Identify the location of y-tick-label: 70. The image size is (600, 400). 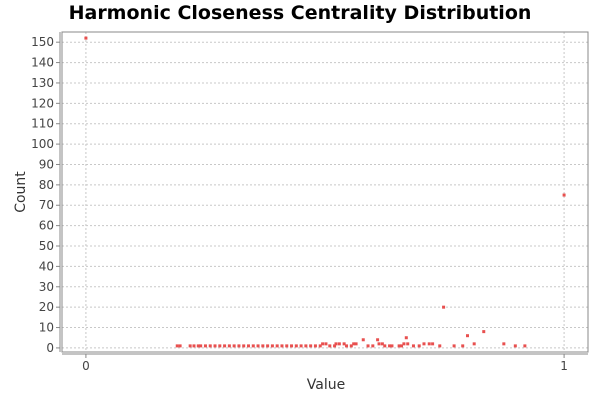
(46, 205).